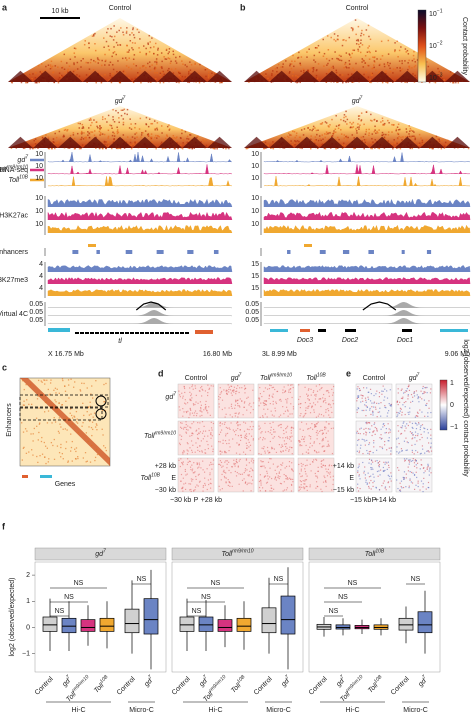  I want to click on significance-label: NS, so click(279, 579).